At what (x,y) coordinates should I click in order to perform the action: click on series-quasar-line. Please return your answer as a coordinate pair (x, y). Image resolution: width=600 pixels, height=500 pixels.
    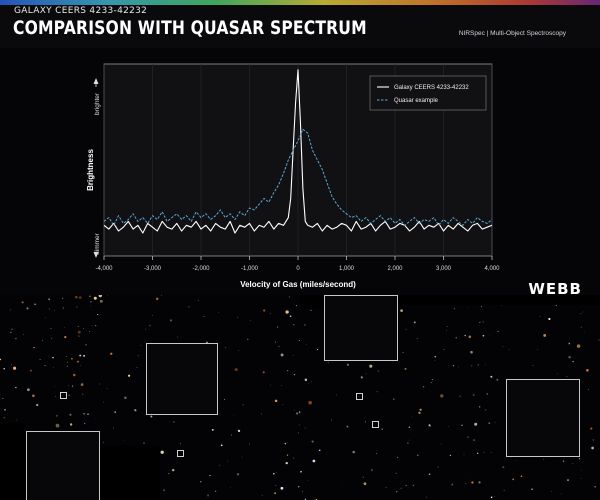
    Looking at the image, I should click on (298, 177).